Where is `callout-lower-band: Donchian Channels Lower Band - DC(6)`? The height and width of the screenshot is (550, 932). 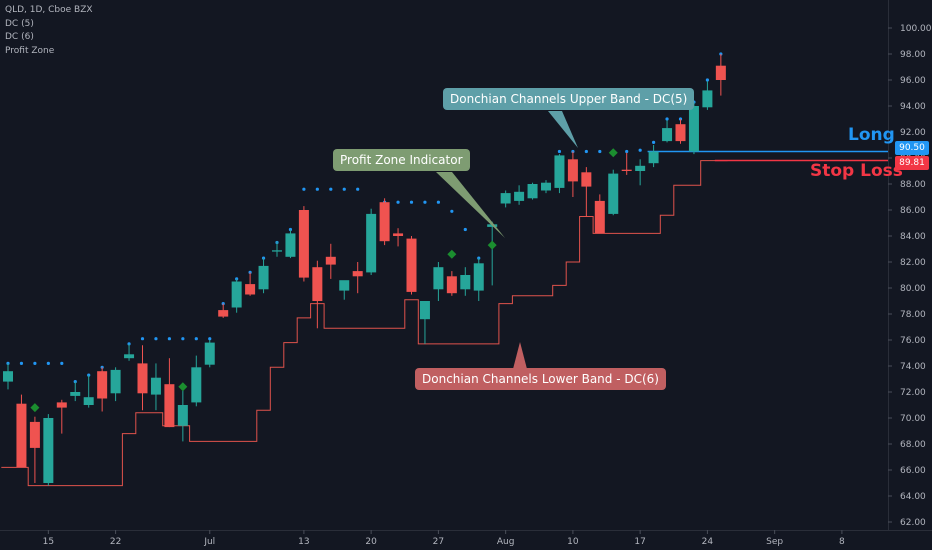
callout-lower-band: Donchian Channels Lower Band - DC(6) is located at coordinates (540, 379).